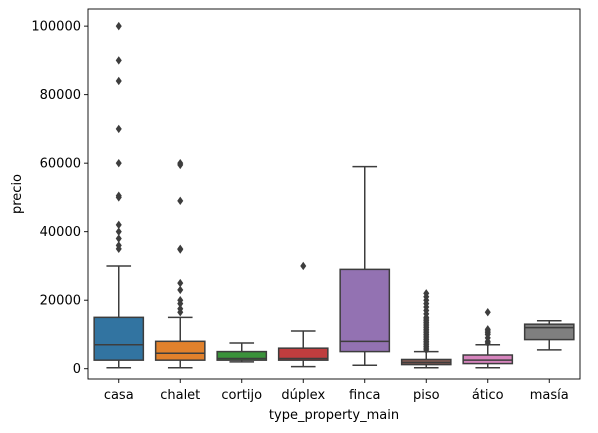 The image size is (598, 433). Describe the element at coordinates (365, 395) in the screenshot. I see `x-tick-label: finca` at that location.